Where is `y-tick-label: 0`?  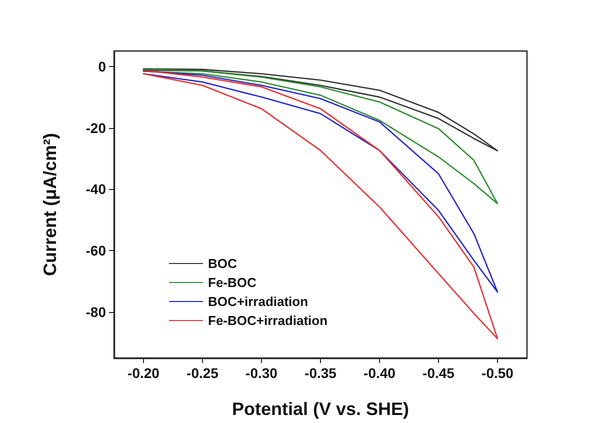
y-tick-label: 0 is located at coordinates (102, 66).